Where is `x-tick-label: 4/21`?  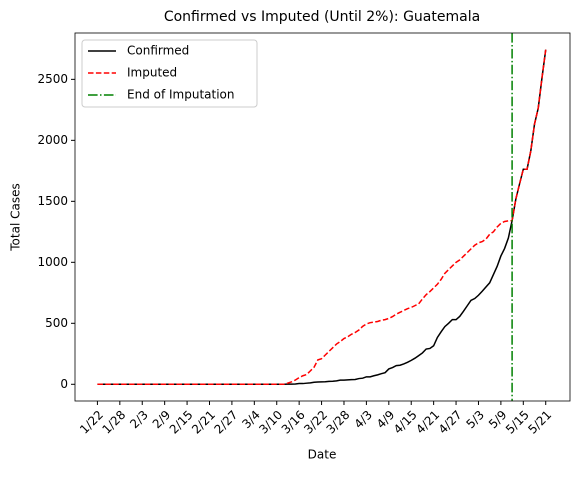
x-tick-label: 4/21 is located at coordinates (427, 422).